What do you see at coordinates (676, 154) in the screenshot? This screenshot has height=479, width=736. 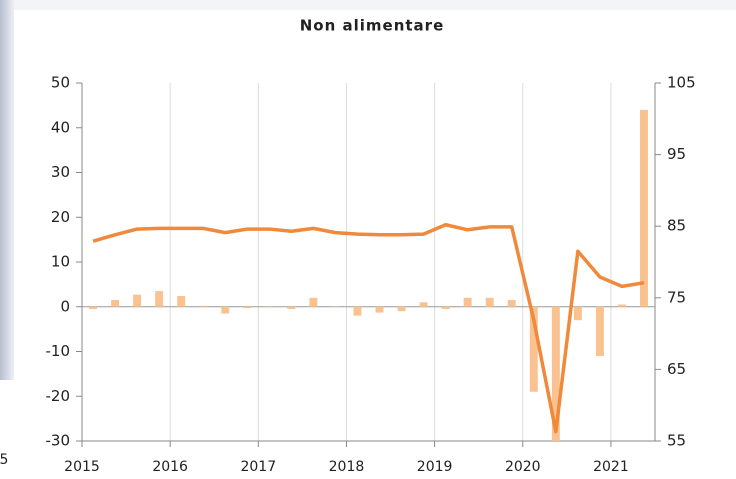 I see `y2-tick-label: 95` at bounding box center [676, 154].